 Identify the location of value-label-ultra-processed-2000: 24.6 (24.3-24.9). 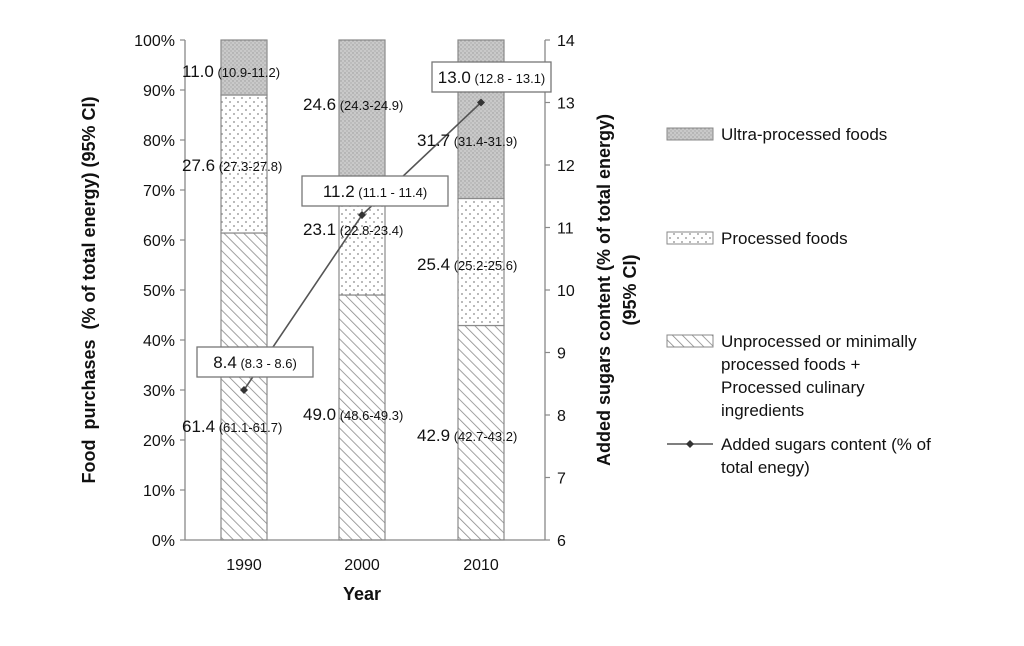
(353, 104).